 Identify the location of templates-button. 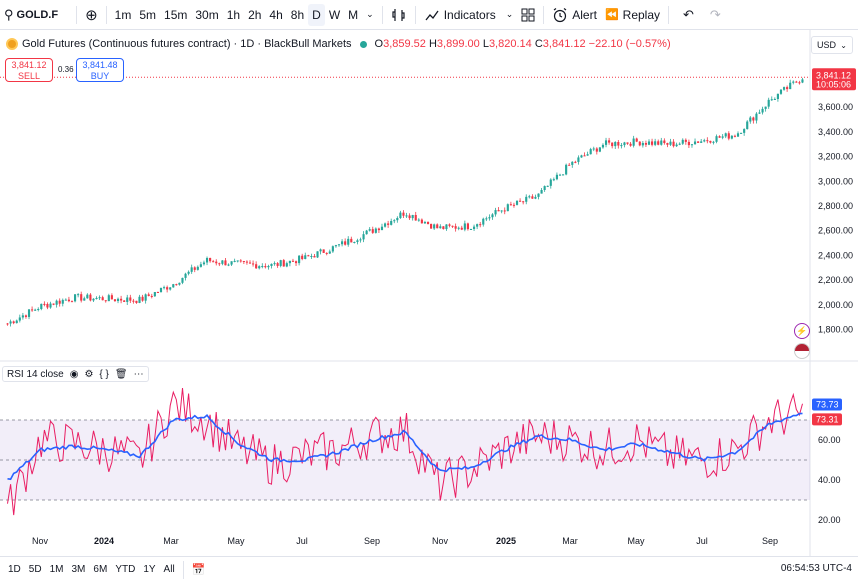
(528, 15).